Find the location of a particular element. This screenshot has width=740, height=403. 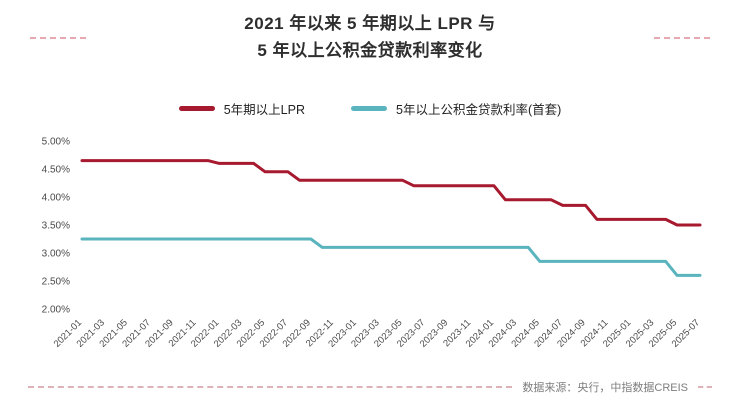

legend-item-fund-rate: 5年以上公积金贷款利率(首套) is located at coordinates (456, 108).